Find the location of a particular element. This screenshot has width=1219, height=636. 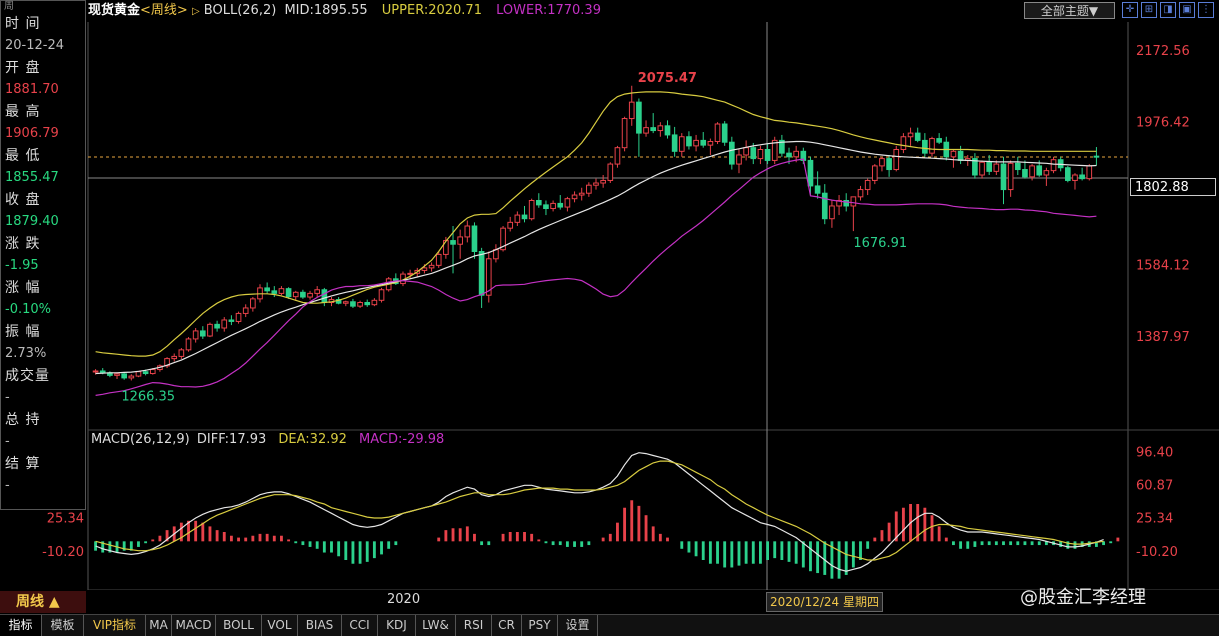

panel-split-icon: ◨ is located at coordinates (1168, 10).